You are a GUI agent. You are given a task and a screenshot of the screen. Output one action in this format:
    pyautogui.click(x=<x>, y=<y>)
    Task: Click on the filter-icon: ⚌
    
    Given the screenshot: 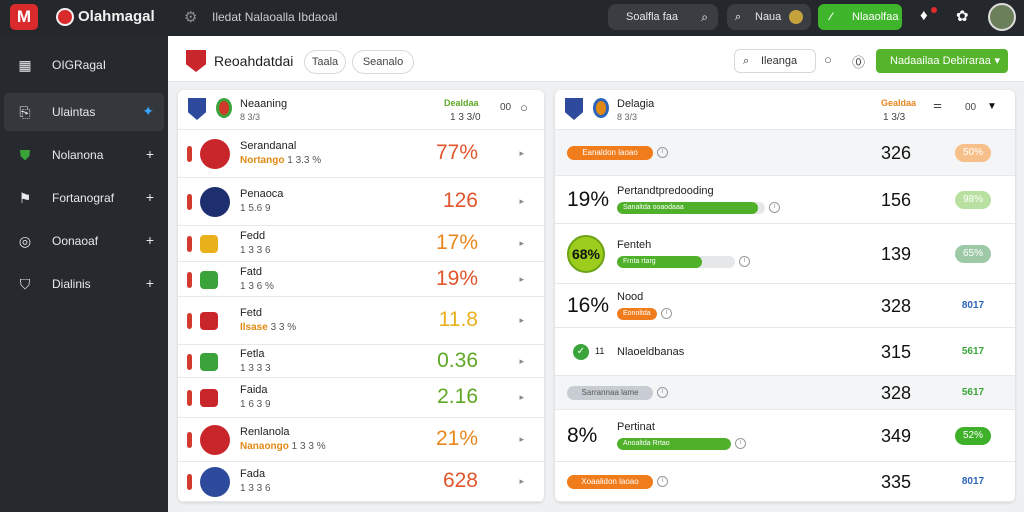 What is the action you would take?
    pyautogui.click(x=937, y=105)
    